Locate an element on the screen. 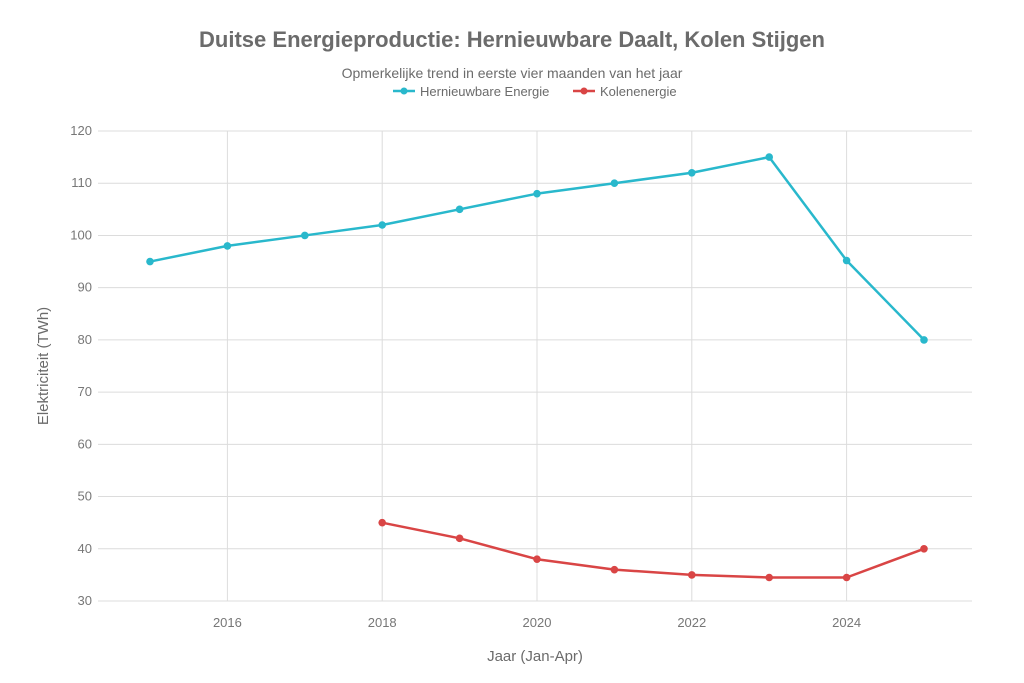  y-tick-labels: 30 40 50 60 70 80 90 100 110 120 is located at coordinates (81, 365).